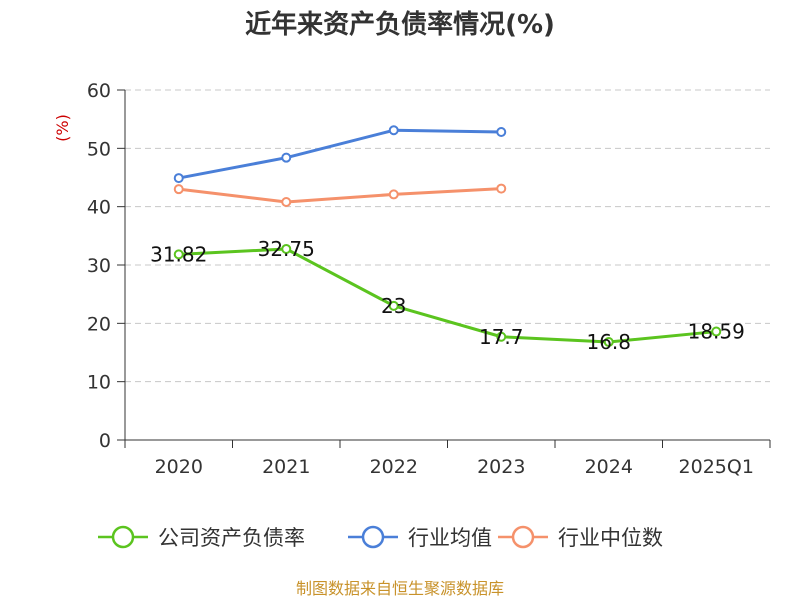 Image resolution: width=800 pixels, height=600 pixels. I want to click on x-tick-label: 2022, so click(394, 467).